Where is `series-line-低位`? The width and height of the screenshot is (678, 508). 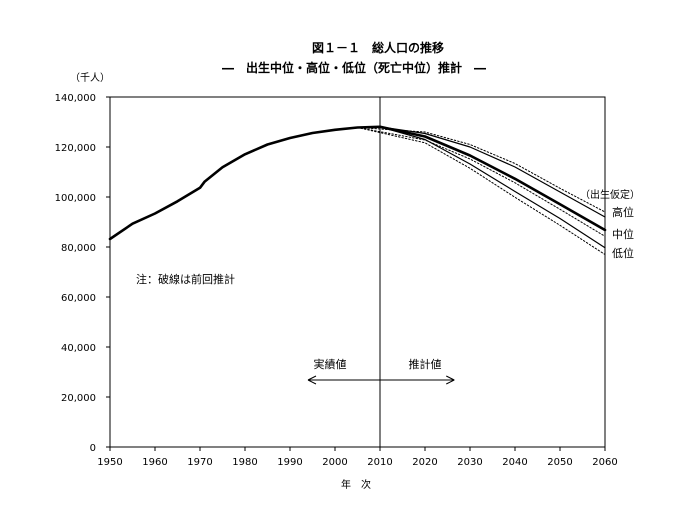
series-line-低位 is located at coordinates (492, 187).